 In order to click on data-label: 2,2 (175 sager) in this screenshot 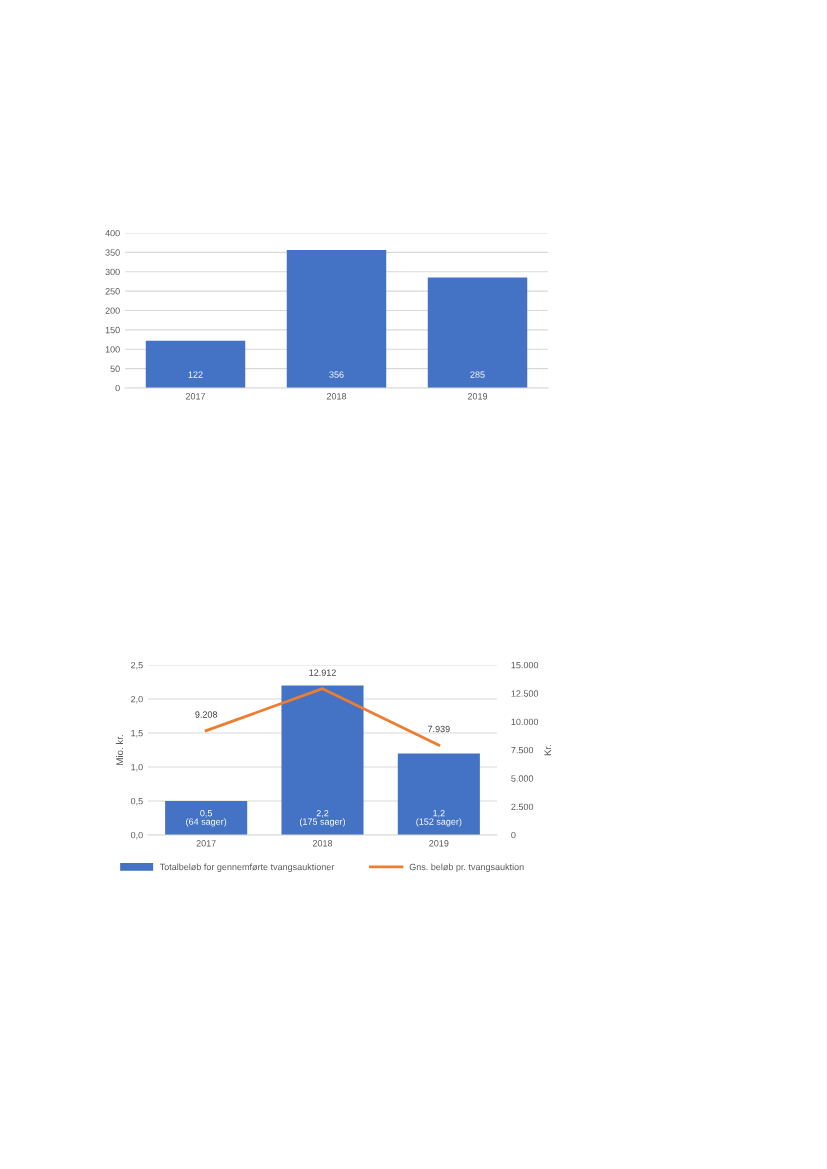, I will do `click(322, 818)`.